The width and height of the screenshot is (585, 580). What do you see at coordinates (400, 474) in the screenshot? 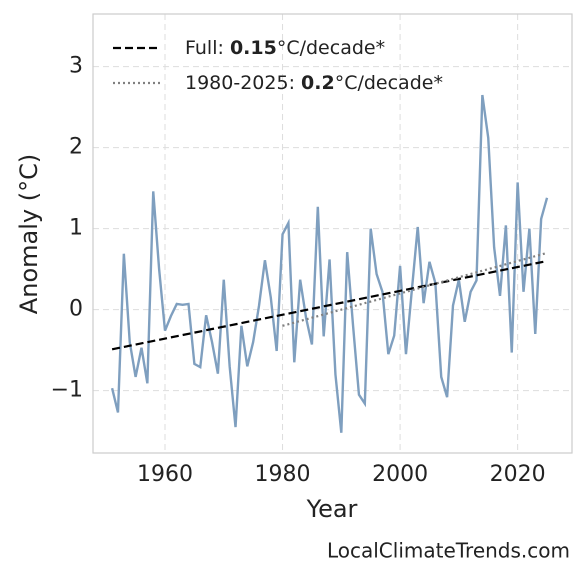
I see `x-tick-label: 2000` at bounding box center [400, 474].